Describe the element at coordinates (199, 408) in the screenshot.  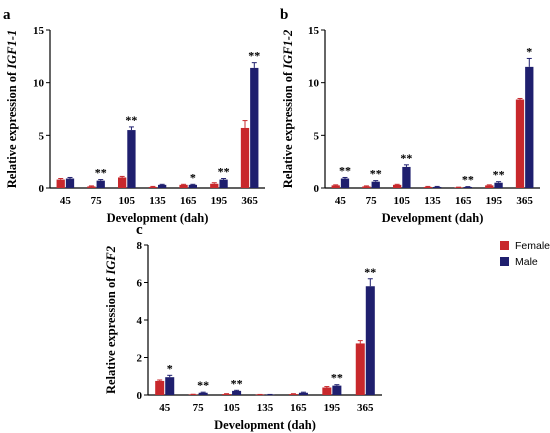
I see `x-tick-label-c-75: 75` at that location.